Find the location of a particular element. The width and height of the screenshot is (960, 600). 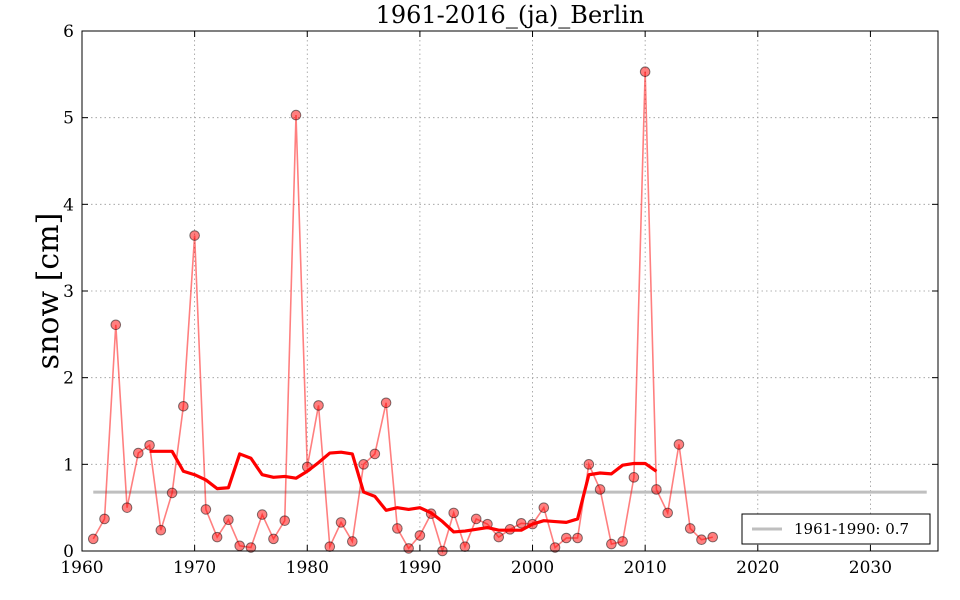

y-axis-label: snow [cm] is located at coordinates (48, 291).